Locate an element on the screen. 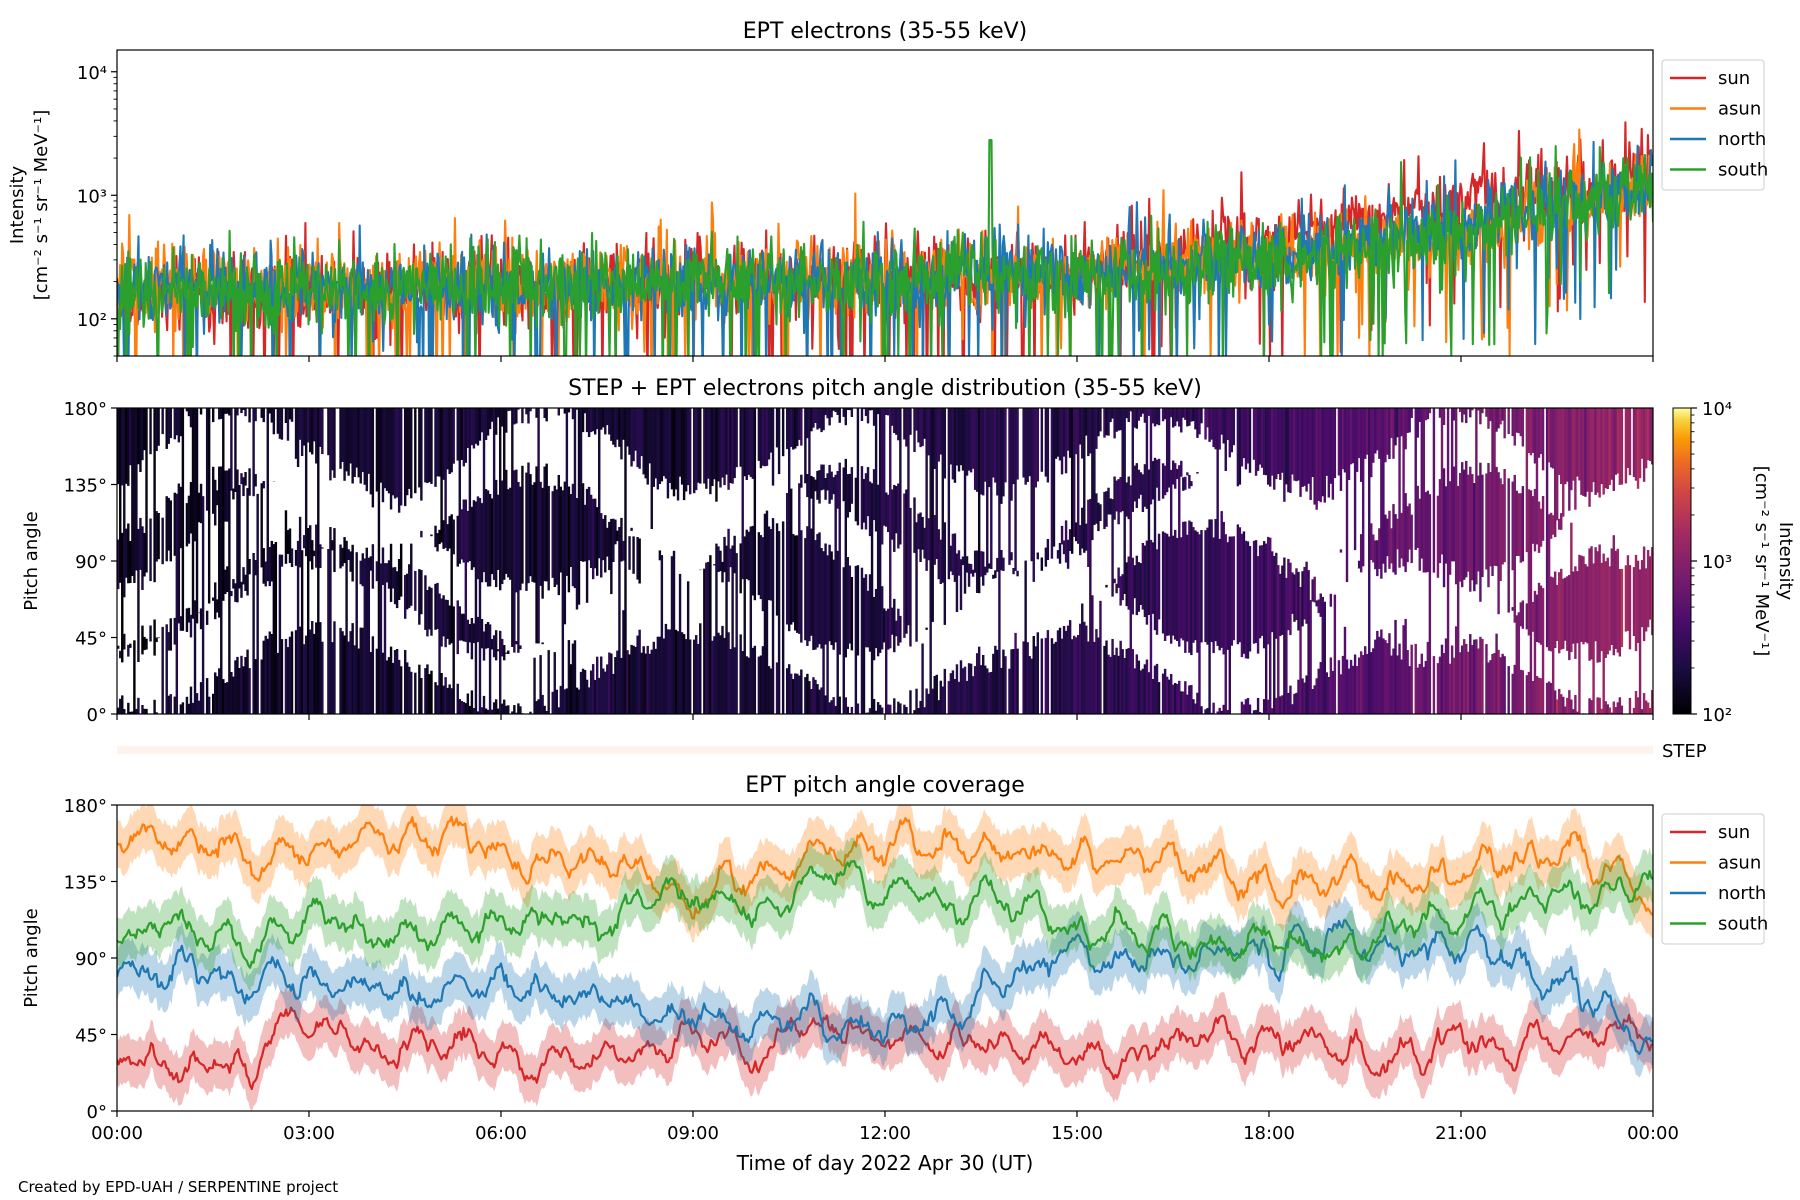 The height and width of the screenshot is (1200, 1800). coverage-ylabel: Pitch angle is located at coordinates (31, 957).